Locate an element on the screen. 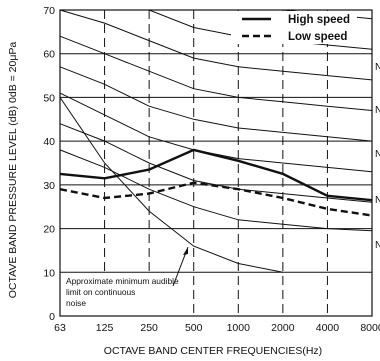 The height and width of the screenshot is (361, 380). x-tick-label: 63 is located at coordinates (60, 328).